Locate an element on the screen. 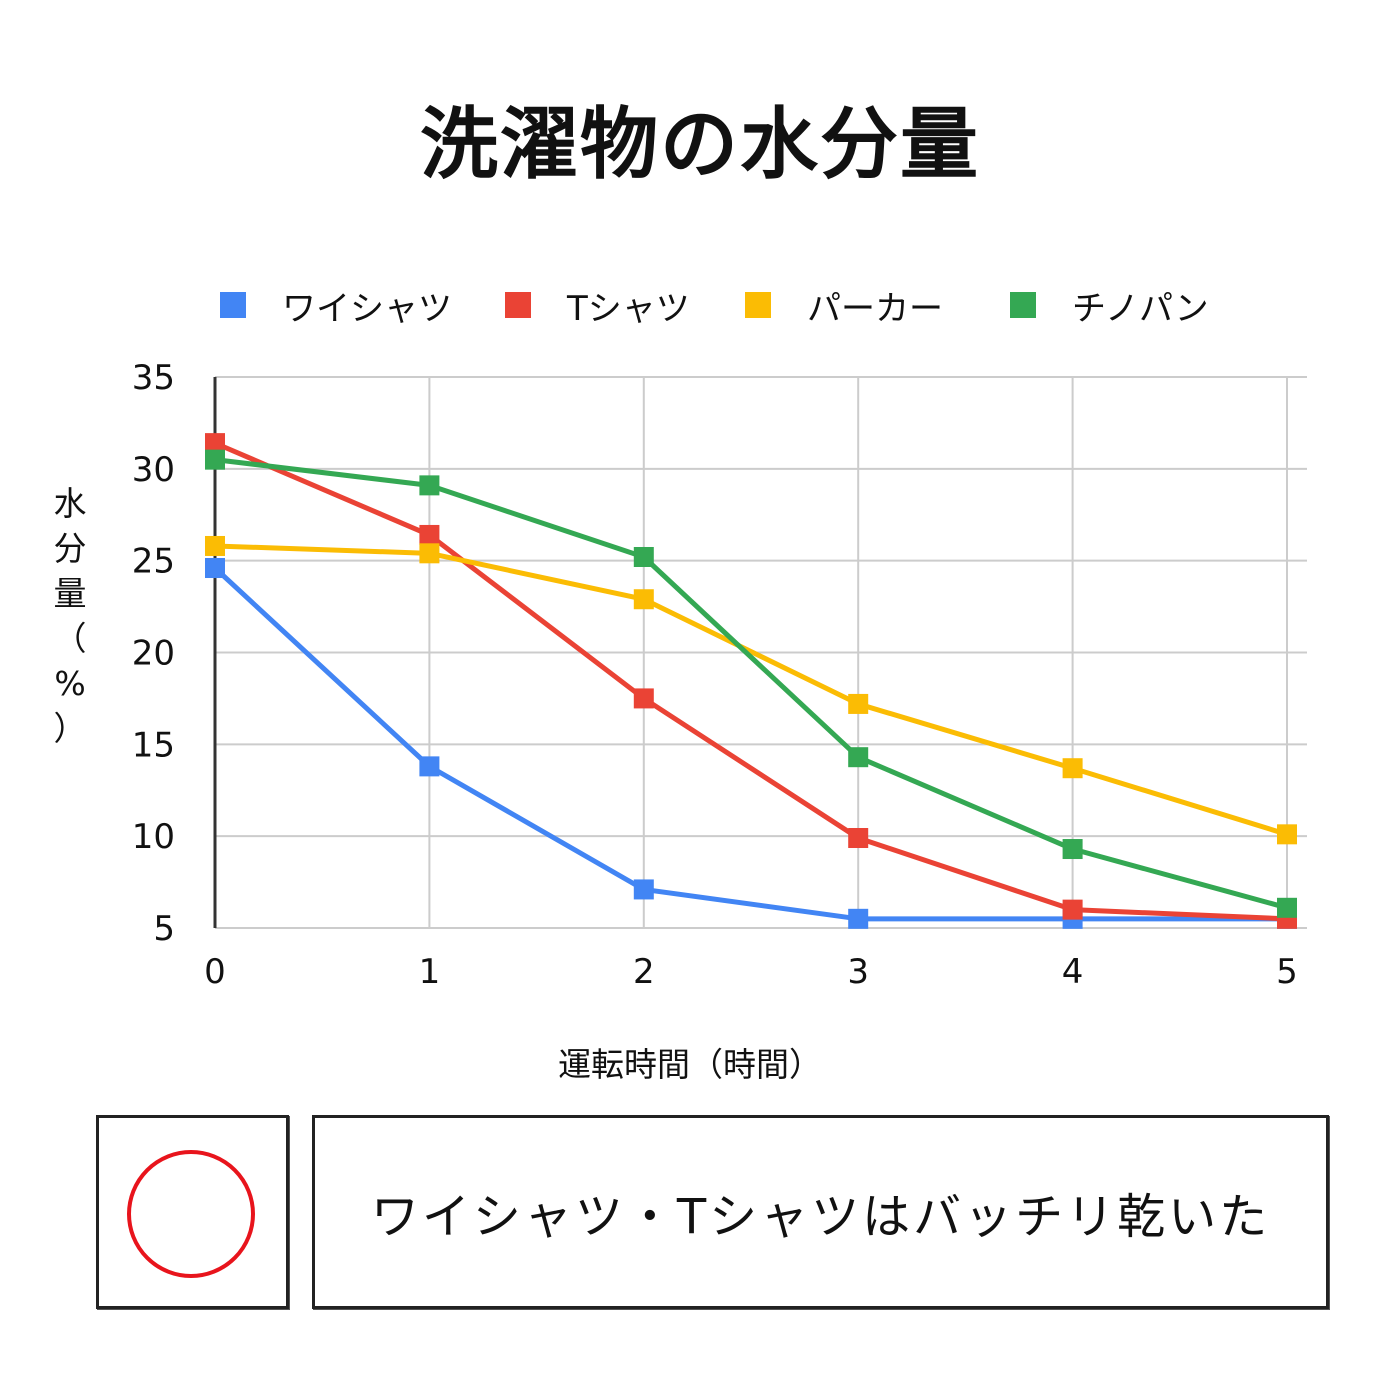 The width and height of the screenshot is (1400, 1400). legend-label-1: Tシャツ is located at coordinates (628, 308).